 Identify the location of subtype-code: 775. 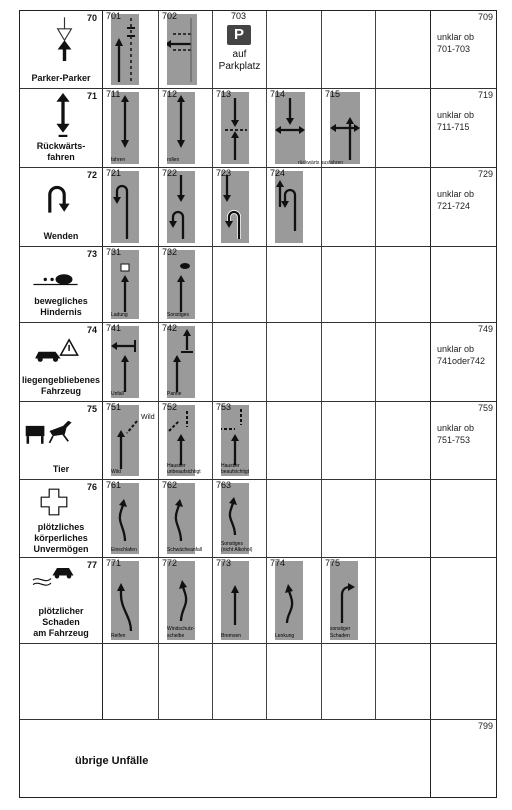
(333, 563).